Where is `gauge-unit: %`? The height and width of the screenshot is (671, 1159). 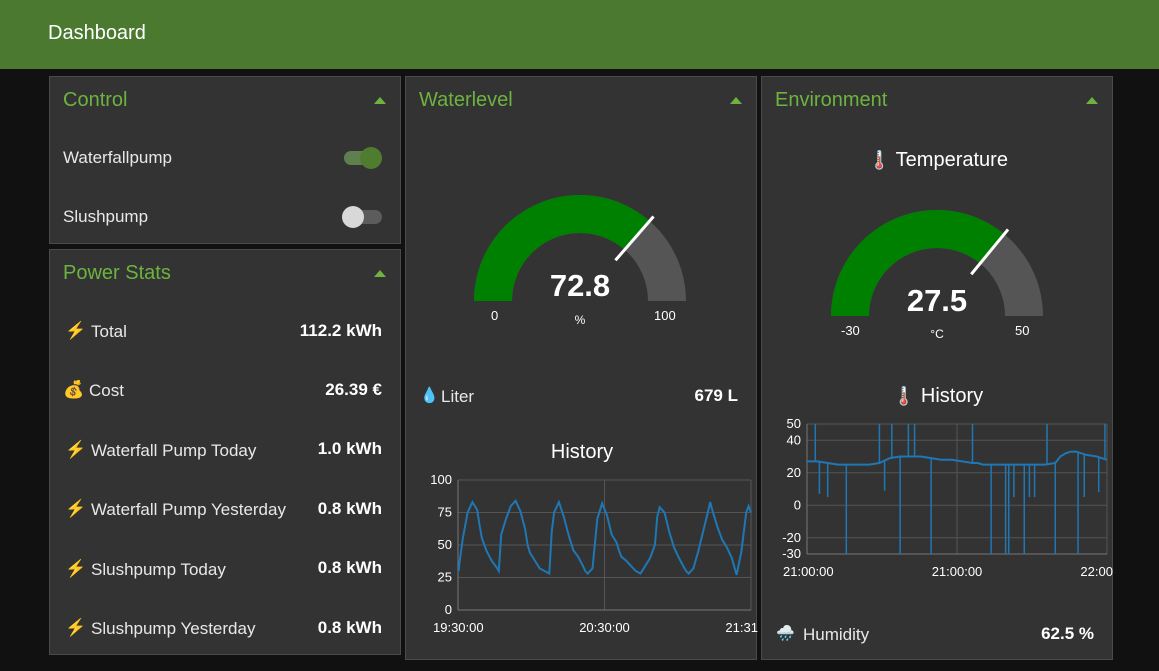
gauge-unit: % is located at coordinates (580, 320).